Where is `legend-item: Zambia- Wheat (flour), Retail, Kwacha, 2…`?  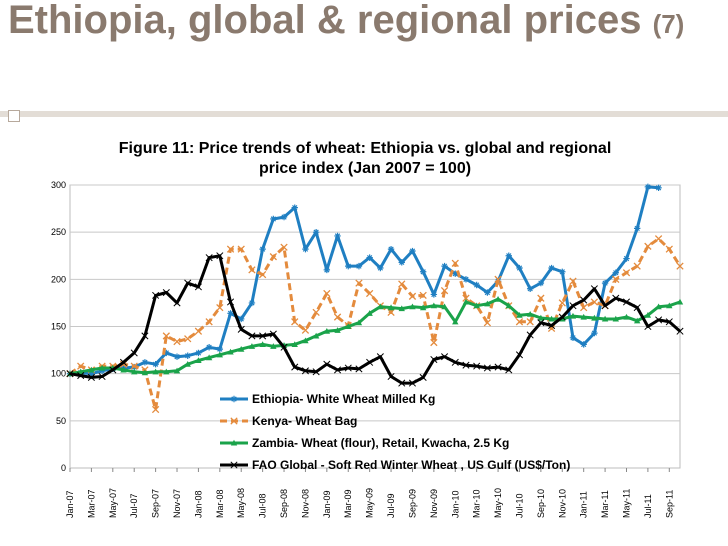 legend-item: Zambia- Wheat (flour), Retail, Kwacha, 2… is located at coordinates (395, 443).